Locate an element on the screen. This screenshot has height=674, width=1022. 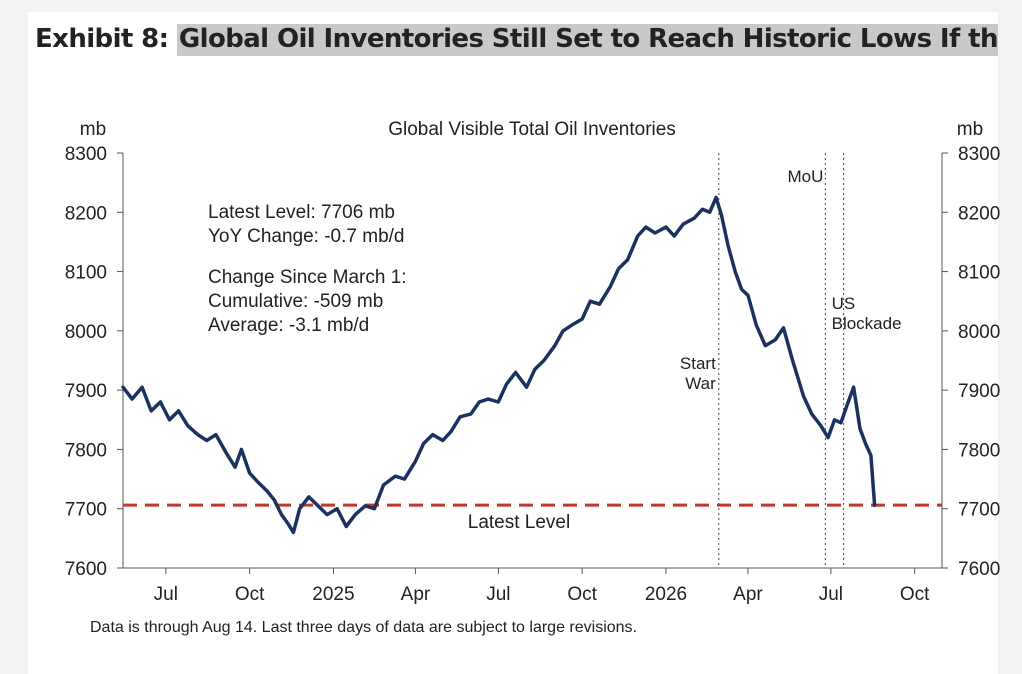
y-tick-label-right: 7900 is located at coordinates (979, 391).